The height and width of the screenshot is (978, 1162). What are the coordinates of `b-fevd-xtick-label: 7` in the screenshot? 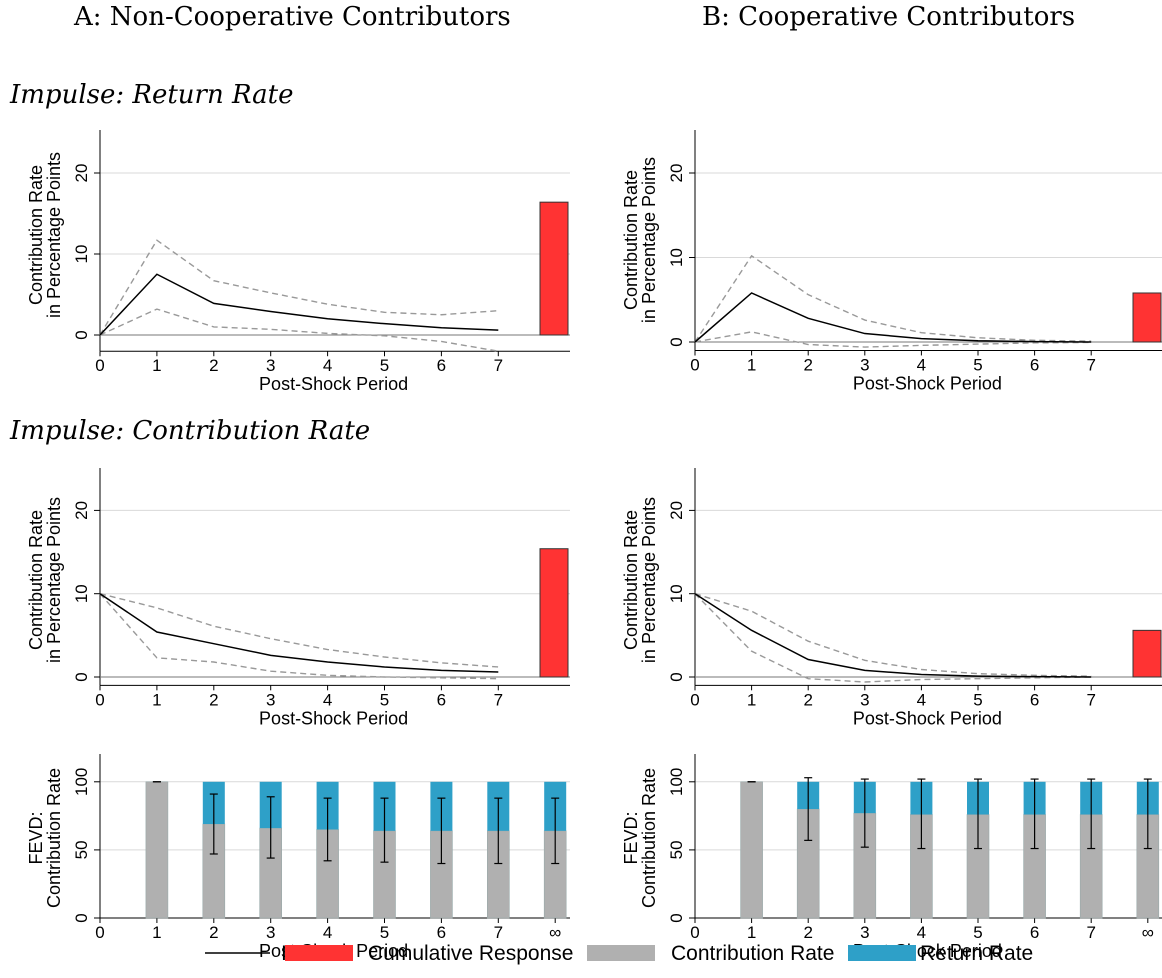 It's located at (1090, 932).